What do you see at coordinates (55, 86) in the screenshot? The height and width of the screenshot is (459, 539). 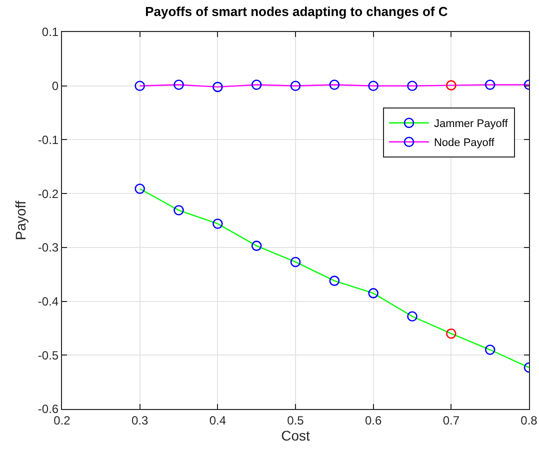 I see `y-tick-label: 0` at bounding box center [55, 86].